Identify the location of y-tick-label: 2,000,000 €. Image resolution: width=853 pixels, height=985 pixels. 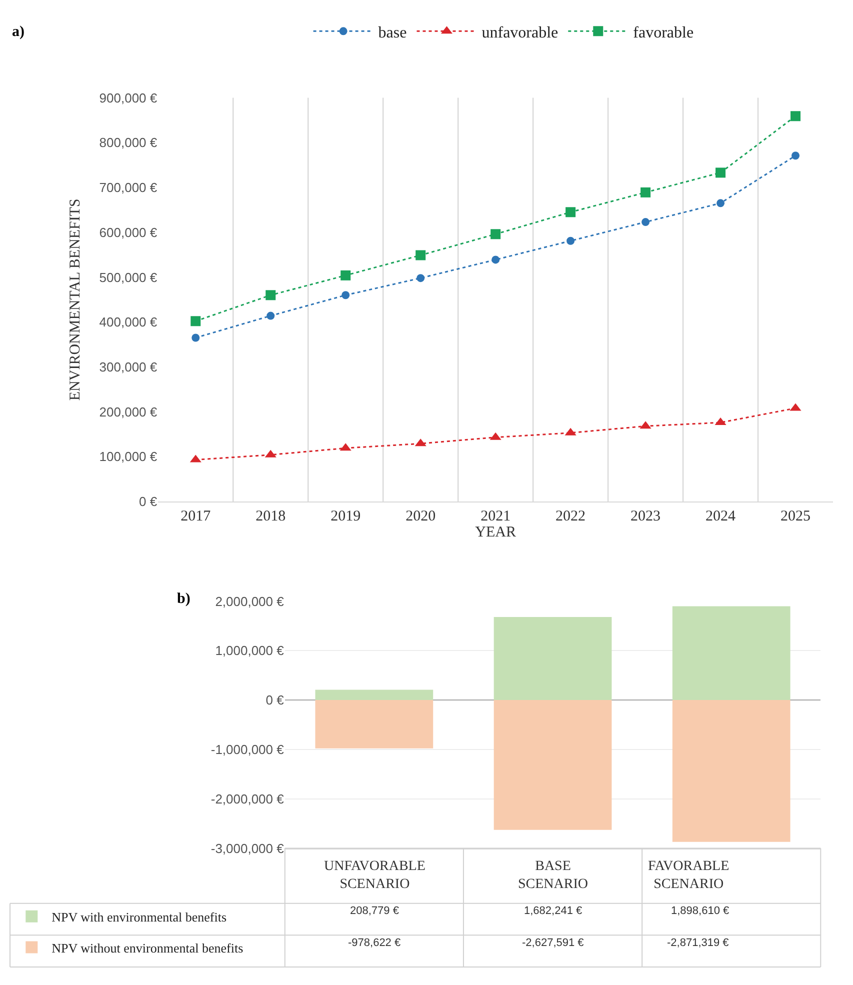
(250, 601).